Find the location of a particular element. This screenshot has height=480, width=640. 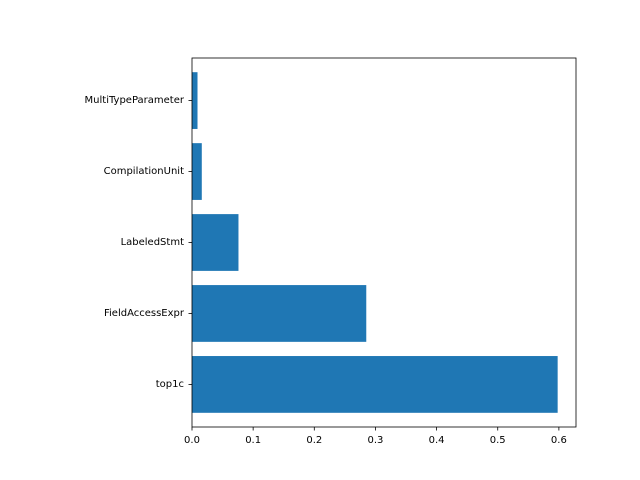

bar-top1c is located at coordinates (375, 384).